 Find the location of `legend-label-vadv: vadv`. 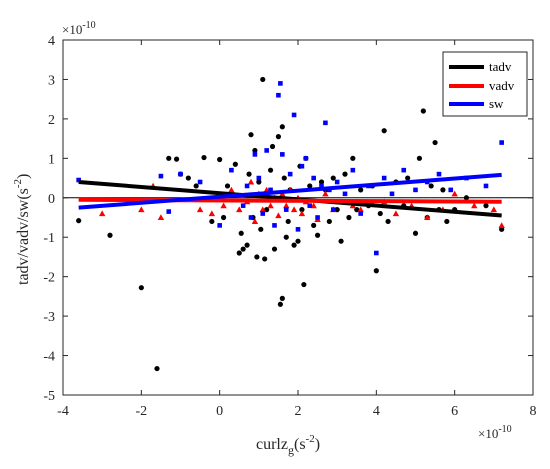

legend-label-vadv: vadv is located at coordinates (502, 85).